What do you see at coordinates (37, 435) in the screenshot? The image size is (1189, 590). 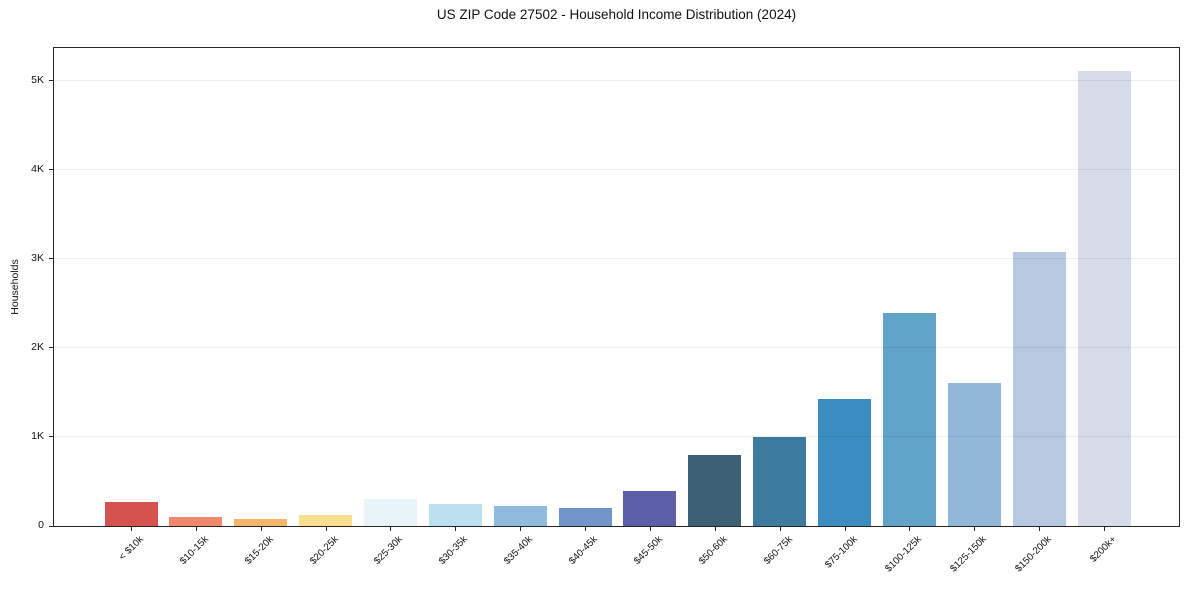 I see `y-tick-label: 1K` at bounding box center [37, 435].